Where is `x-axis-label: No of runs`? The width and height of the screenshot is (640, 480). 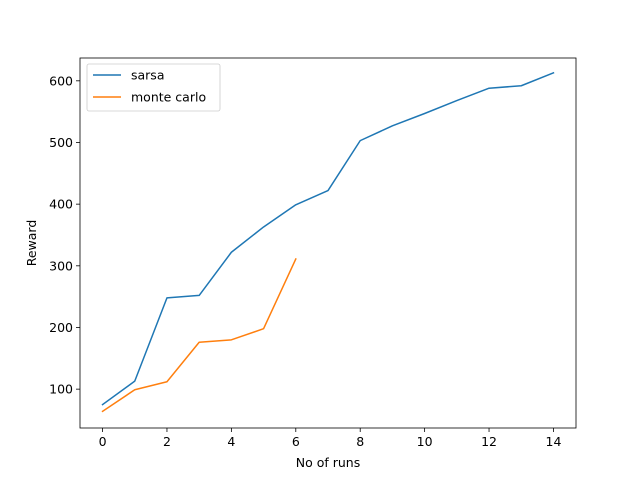
x-axis-label: No of runs is located at coordinates (328, 462).